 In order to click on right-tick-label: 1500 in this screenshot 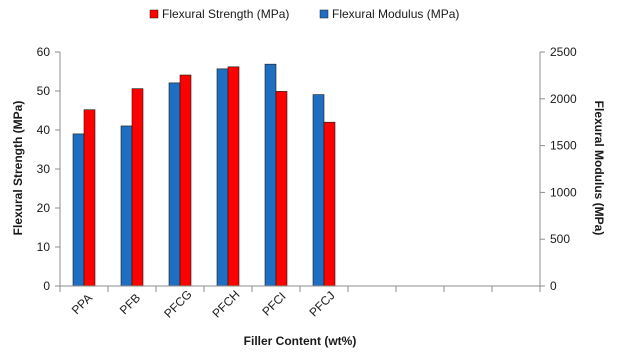, I will do `click(563, 146)`.